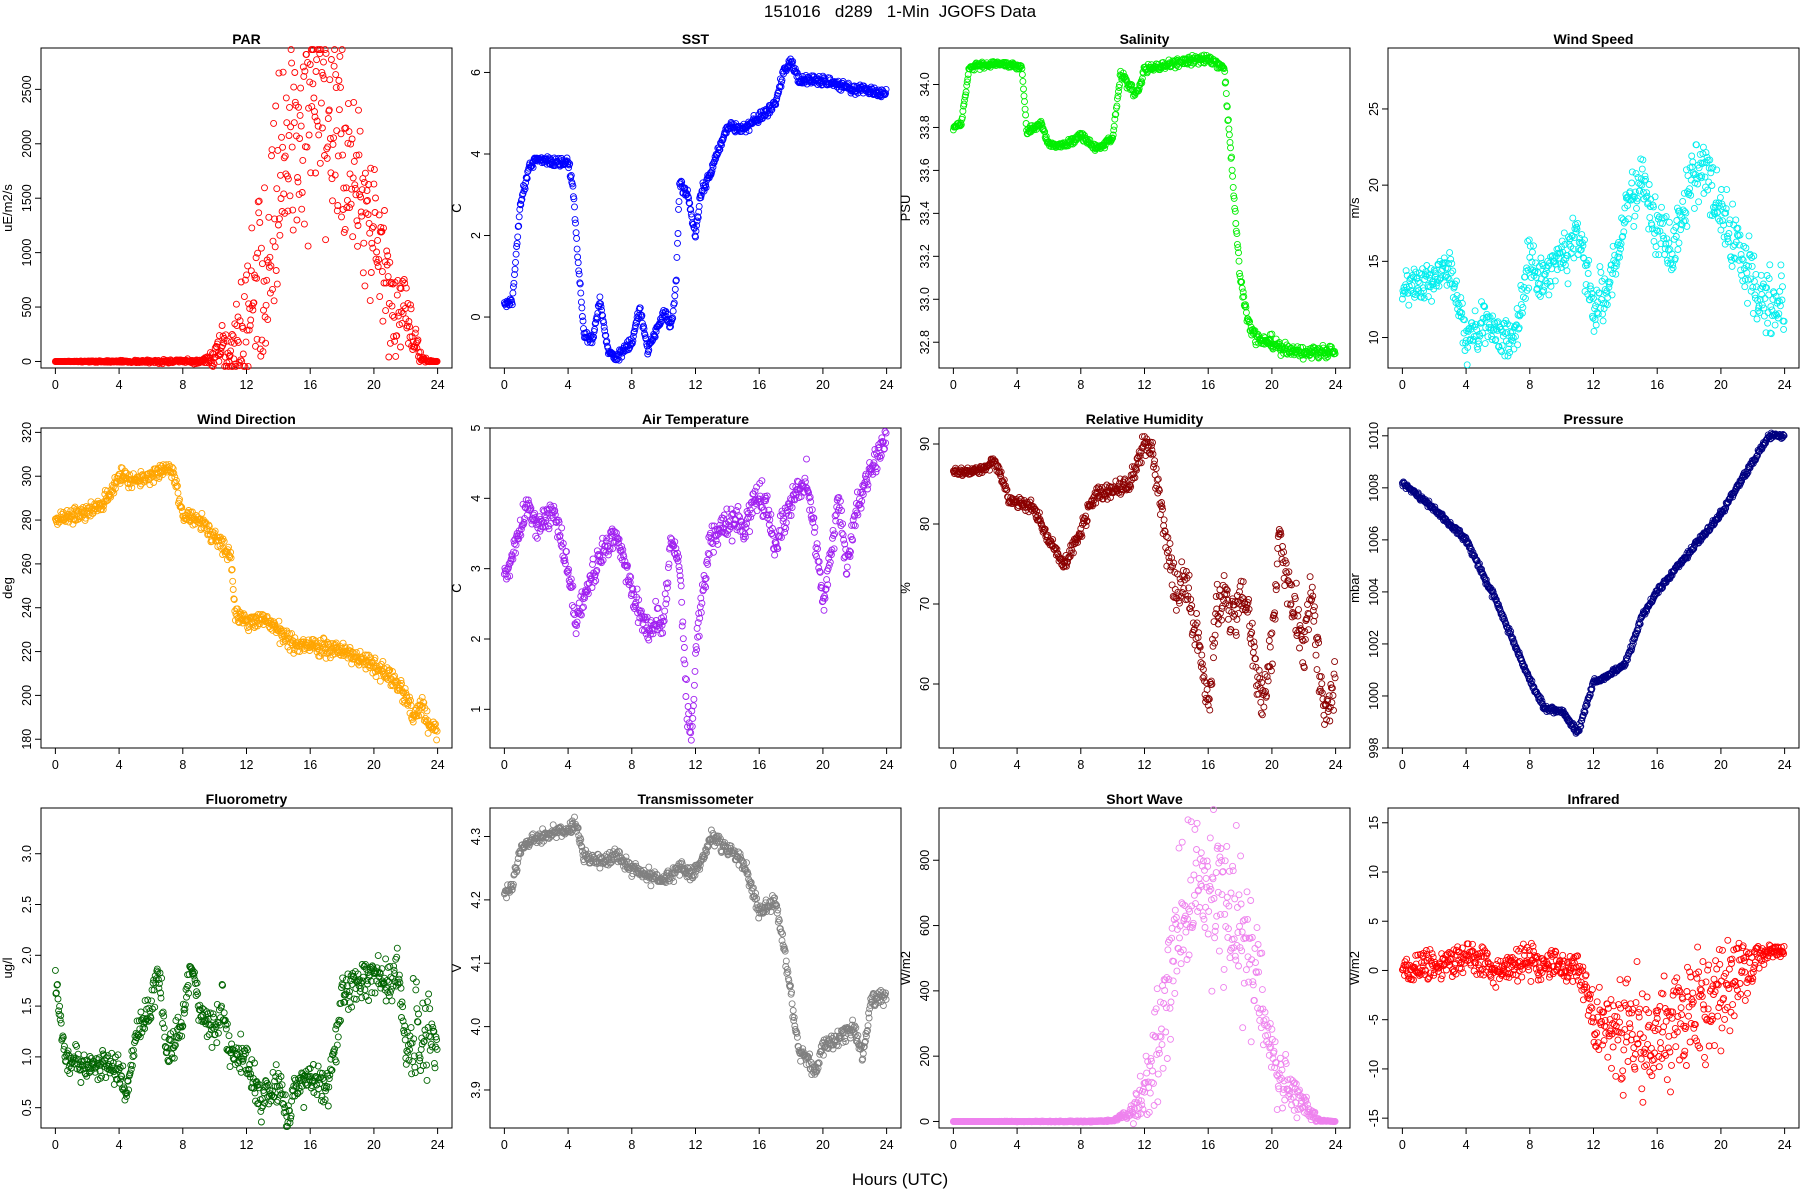  Describe the element at coordinates (925, 84) in the screenshot. I see `y-tick-label: 34.0` at that location.